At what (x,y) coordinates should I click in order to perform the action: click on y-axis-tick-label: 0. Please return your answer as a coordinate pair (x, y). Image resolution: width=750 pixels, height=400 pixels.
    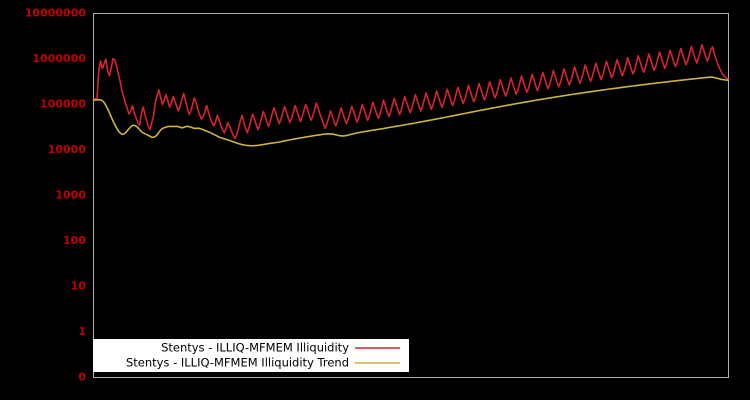
    Looking at the image, I should click on (82, 377).